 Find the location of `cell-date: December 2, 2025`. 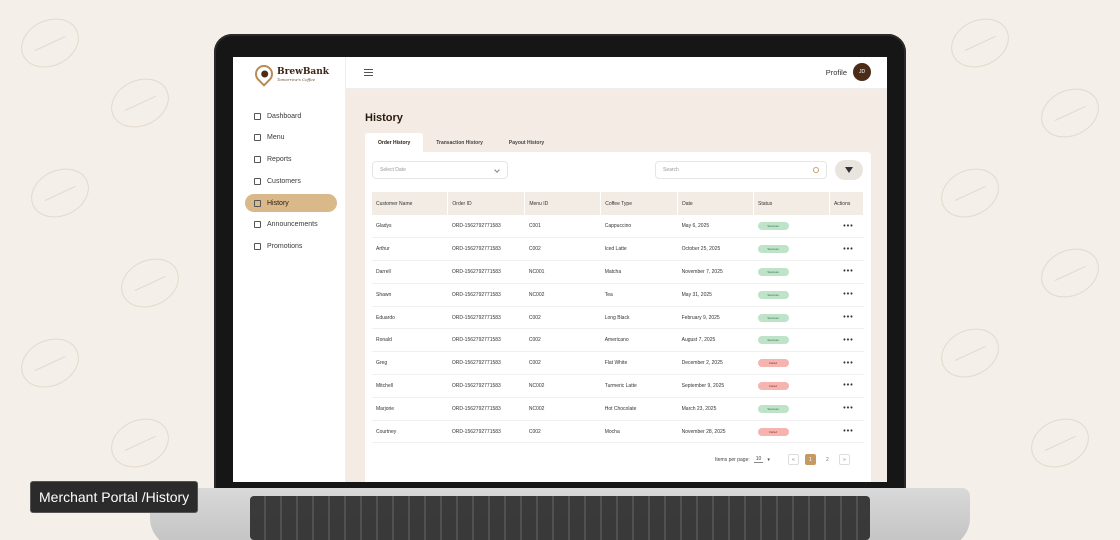

cell-date: December 2, 2025 is located at coordinates (715, 363).